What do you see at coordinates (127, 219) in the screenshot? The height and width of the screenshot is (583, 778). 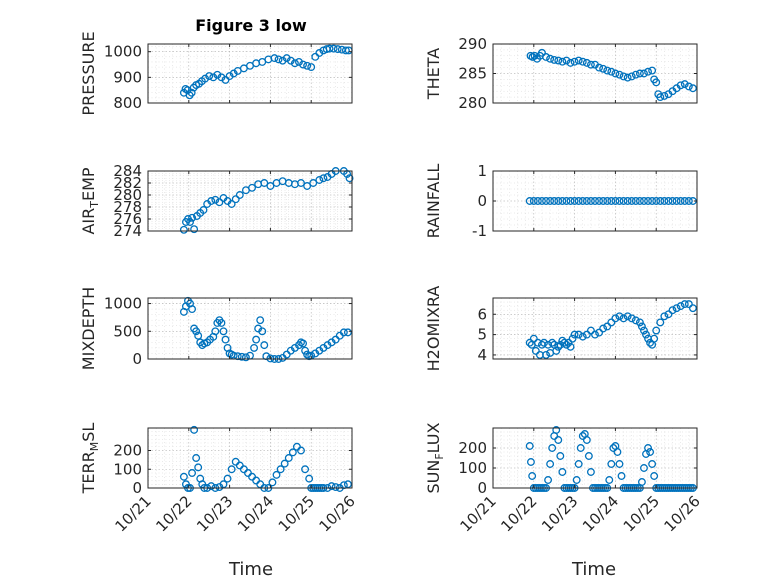 I see `y-tick-label: 276` at bounding box center [127, 219].